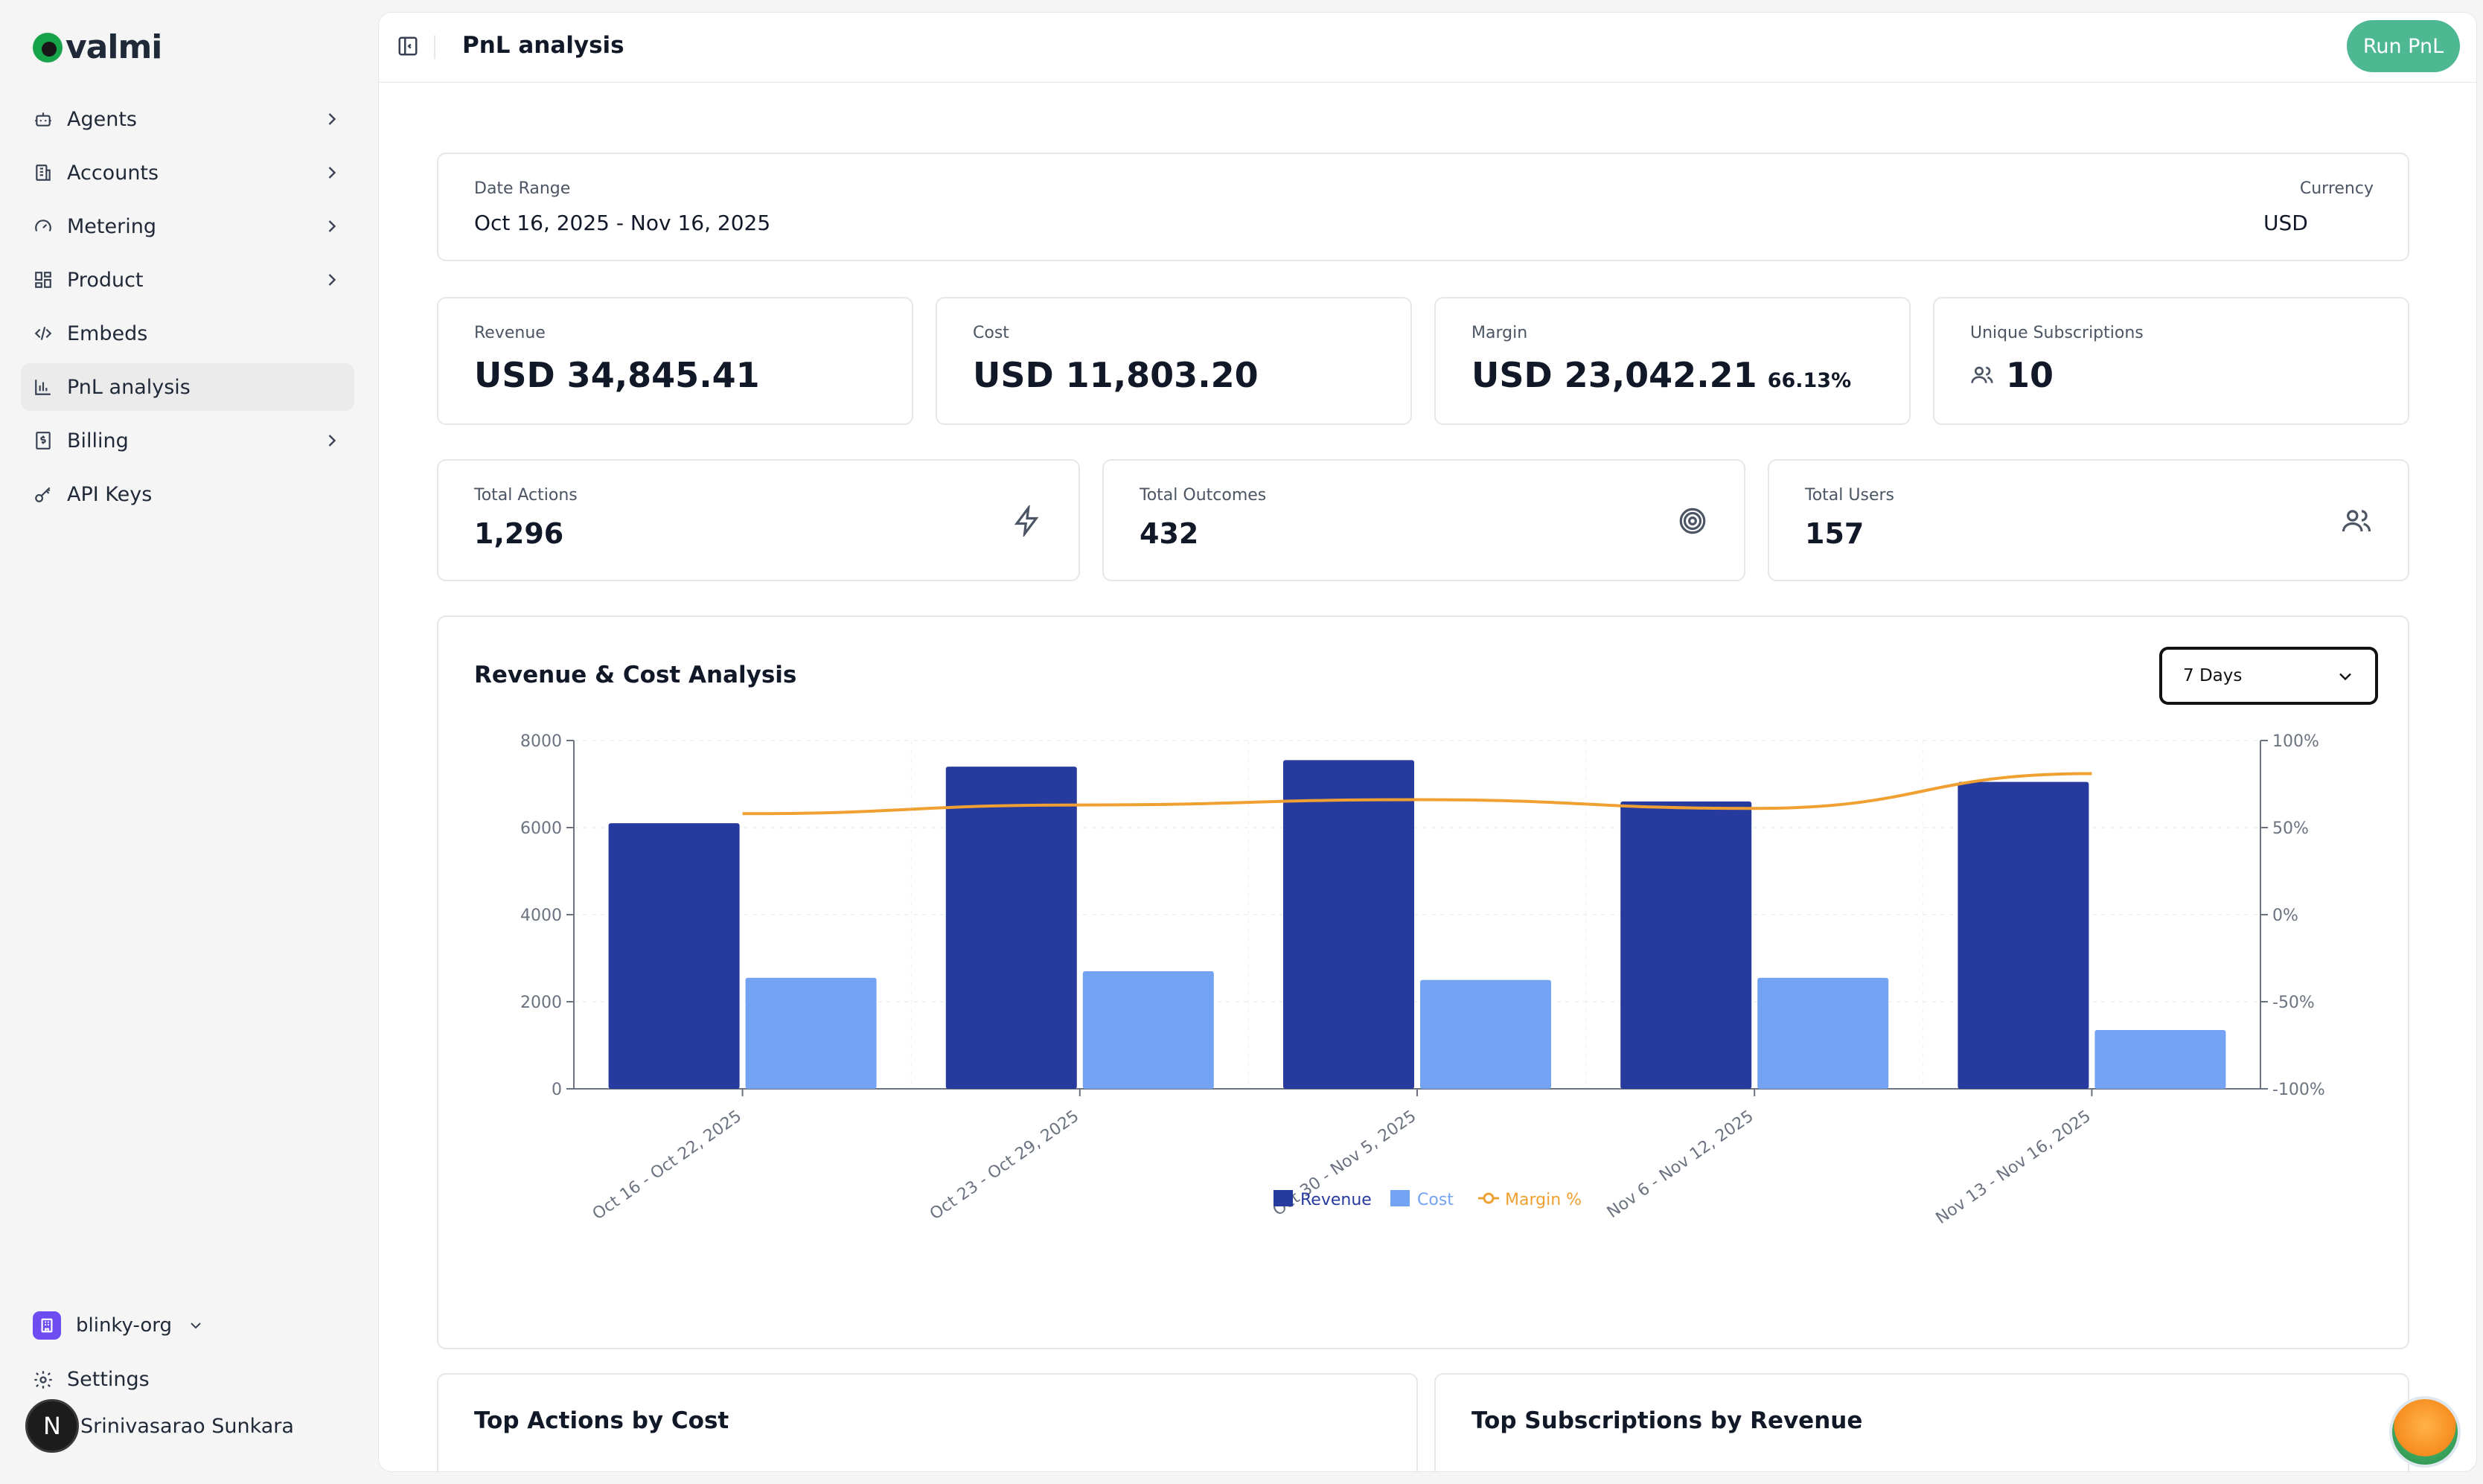 This screenshot has width=2483, height=1484. Describe the element at coordinates (2403, 46) in the screenshot. I see `run-pnl-button: Run PnL` at that location.